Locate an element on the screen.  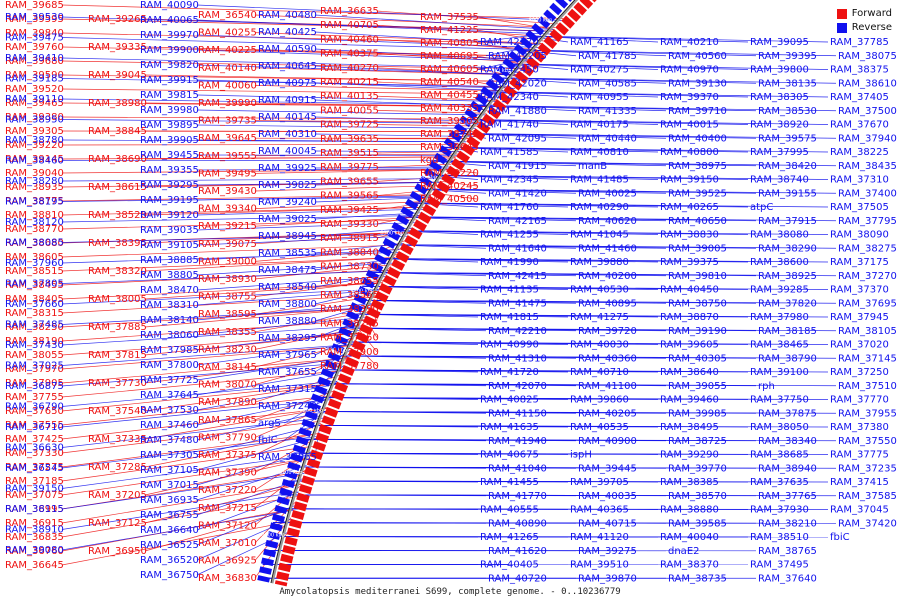
forward-gene-label: RAM_38455 is located at coordinates (34, 285).